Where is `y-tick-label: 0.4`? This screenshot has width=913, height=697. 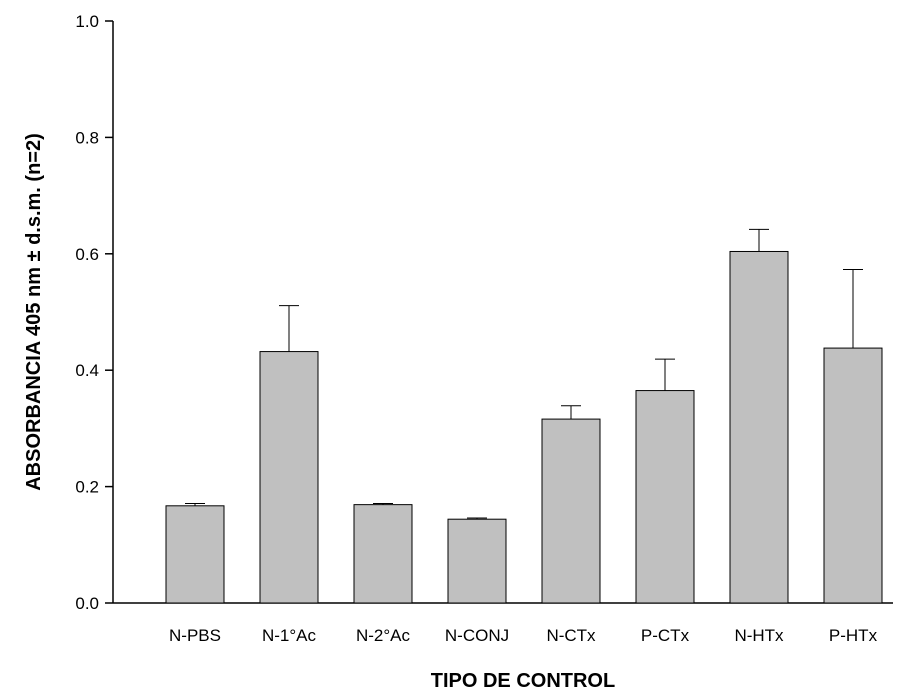 y-tick-label: 0.4 is located at coordinates (87, 370).